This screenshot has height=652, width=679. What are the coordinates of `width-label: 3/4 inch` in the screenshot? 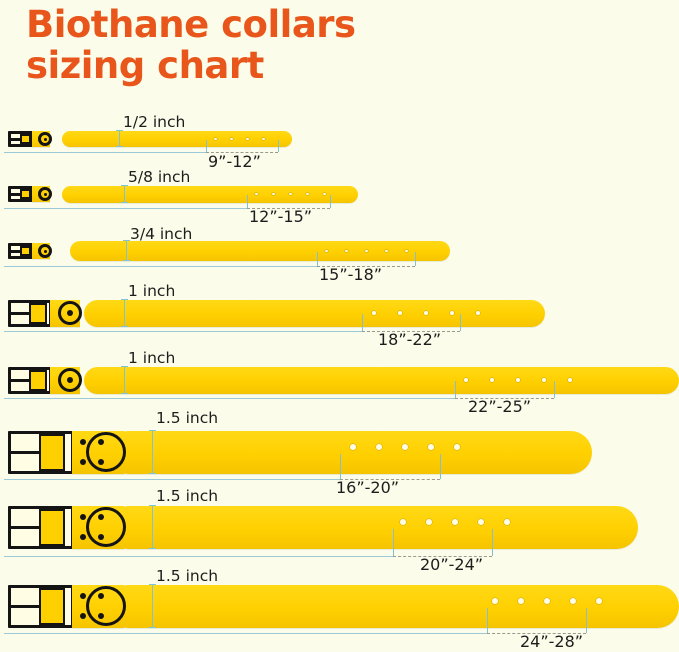 It's located at (161, 234).